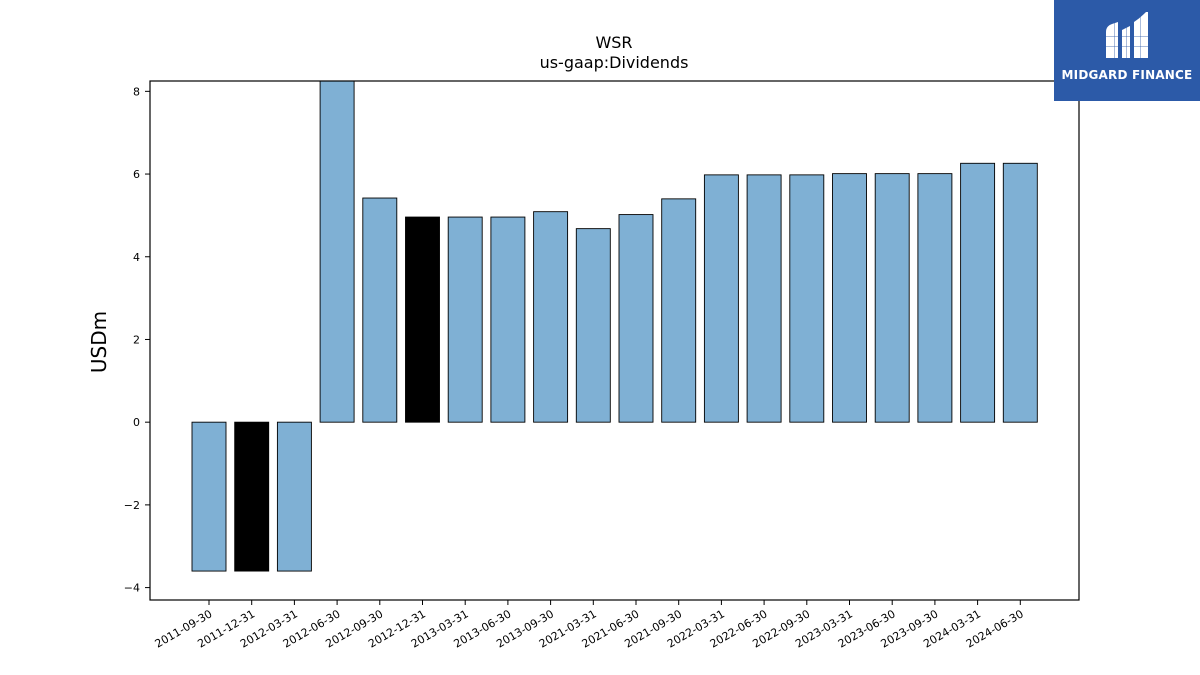 This screenshot has height=675, width=1200. What do you see at coordinates (613, 42) in the screenshot?
I see `chart-title: WSR` at bounding box center [613, 42].